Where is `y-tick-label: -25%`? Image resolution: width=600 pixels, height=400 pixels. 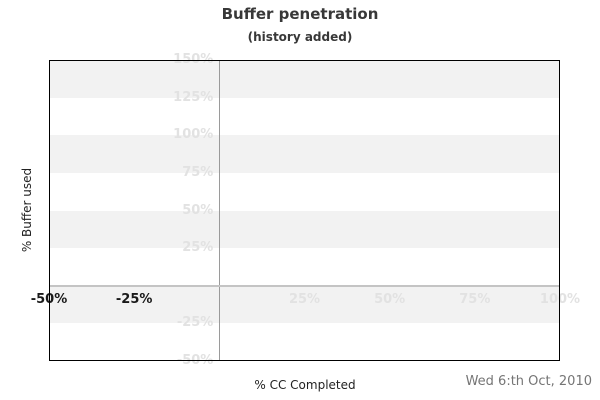 y-tick-label: -25% is located at coordinates (195, 323).